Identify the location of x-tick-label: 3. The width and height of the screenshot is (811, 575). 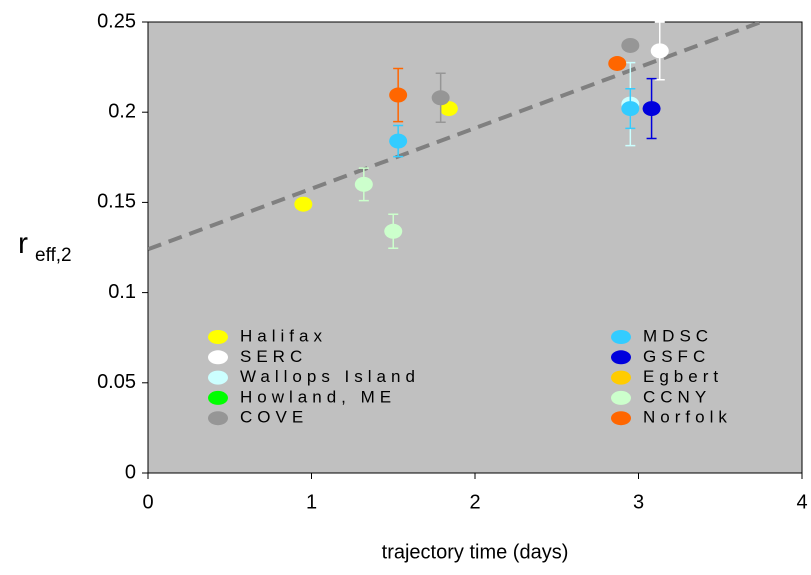
(638, 502).